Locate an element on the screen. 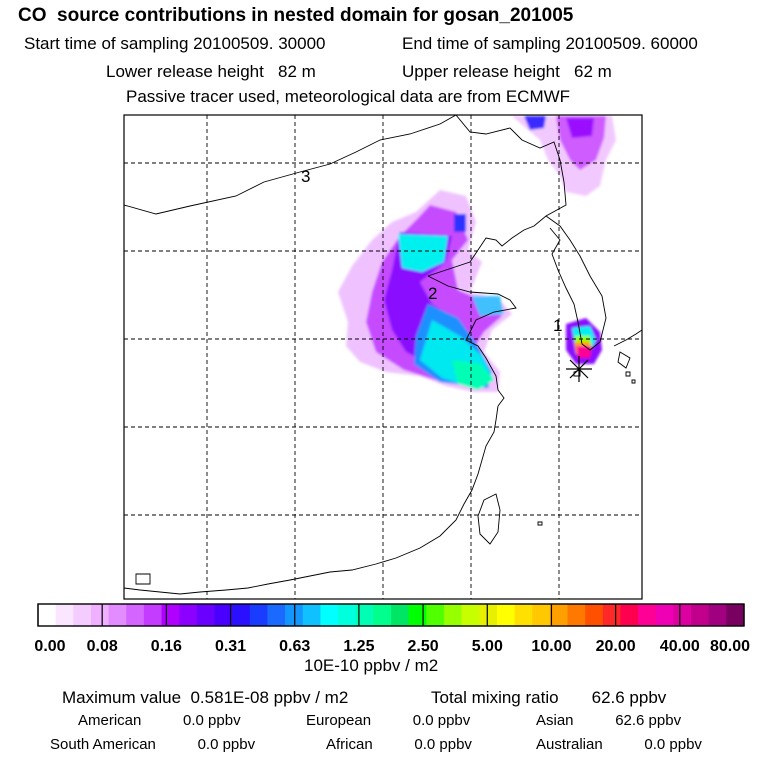  colorbar-tick-label: 0.63 is located at coordinates (295, 646).